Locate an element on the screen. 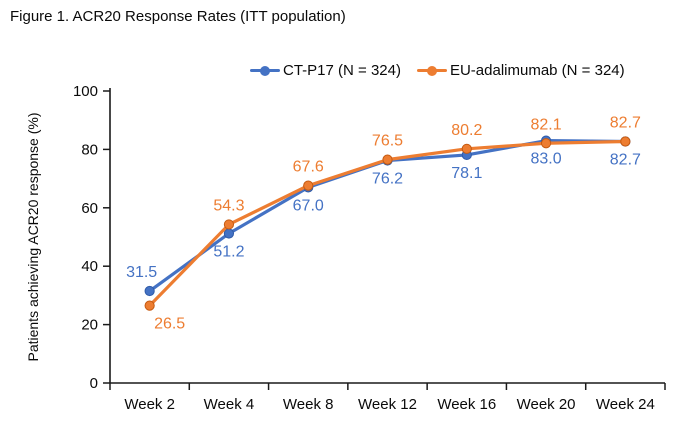  x-tick-label: Week 24 is located at coordinates (625, 404).